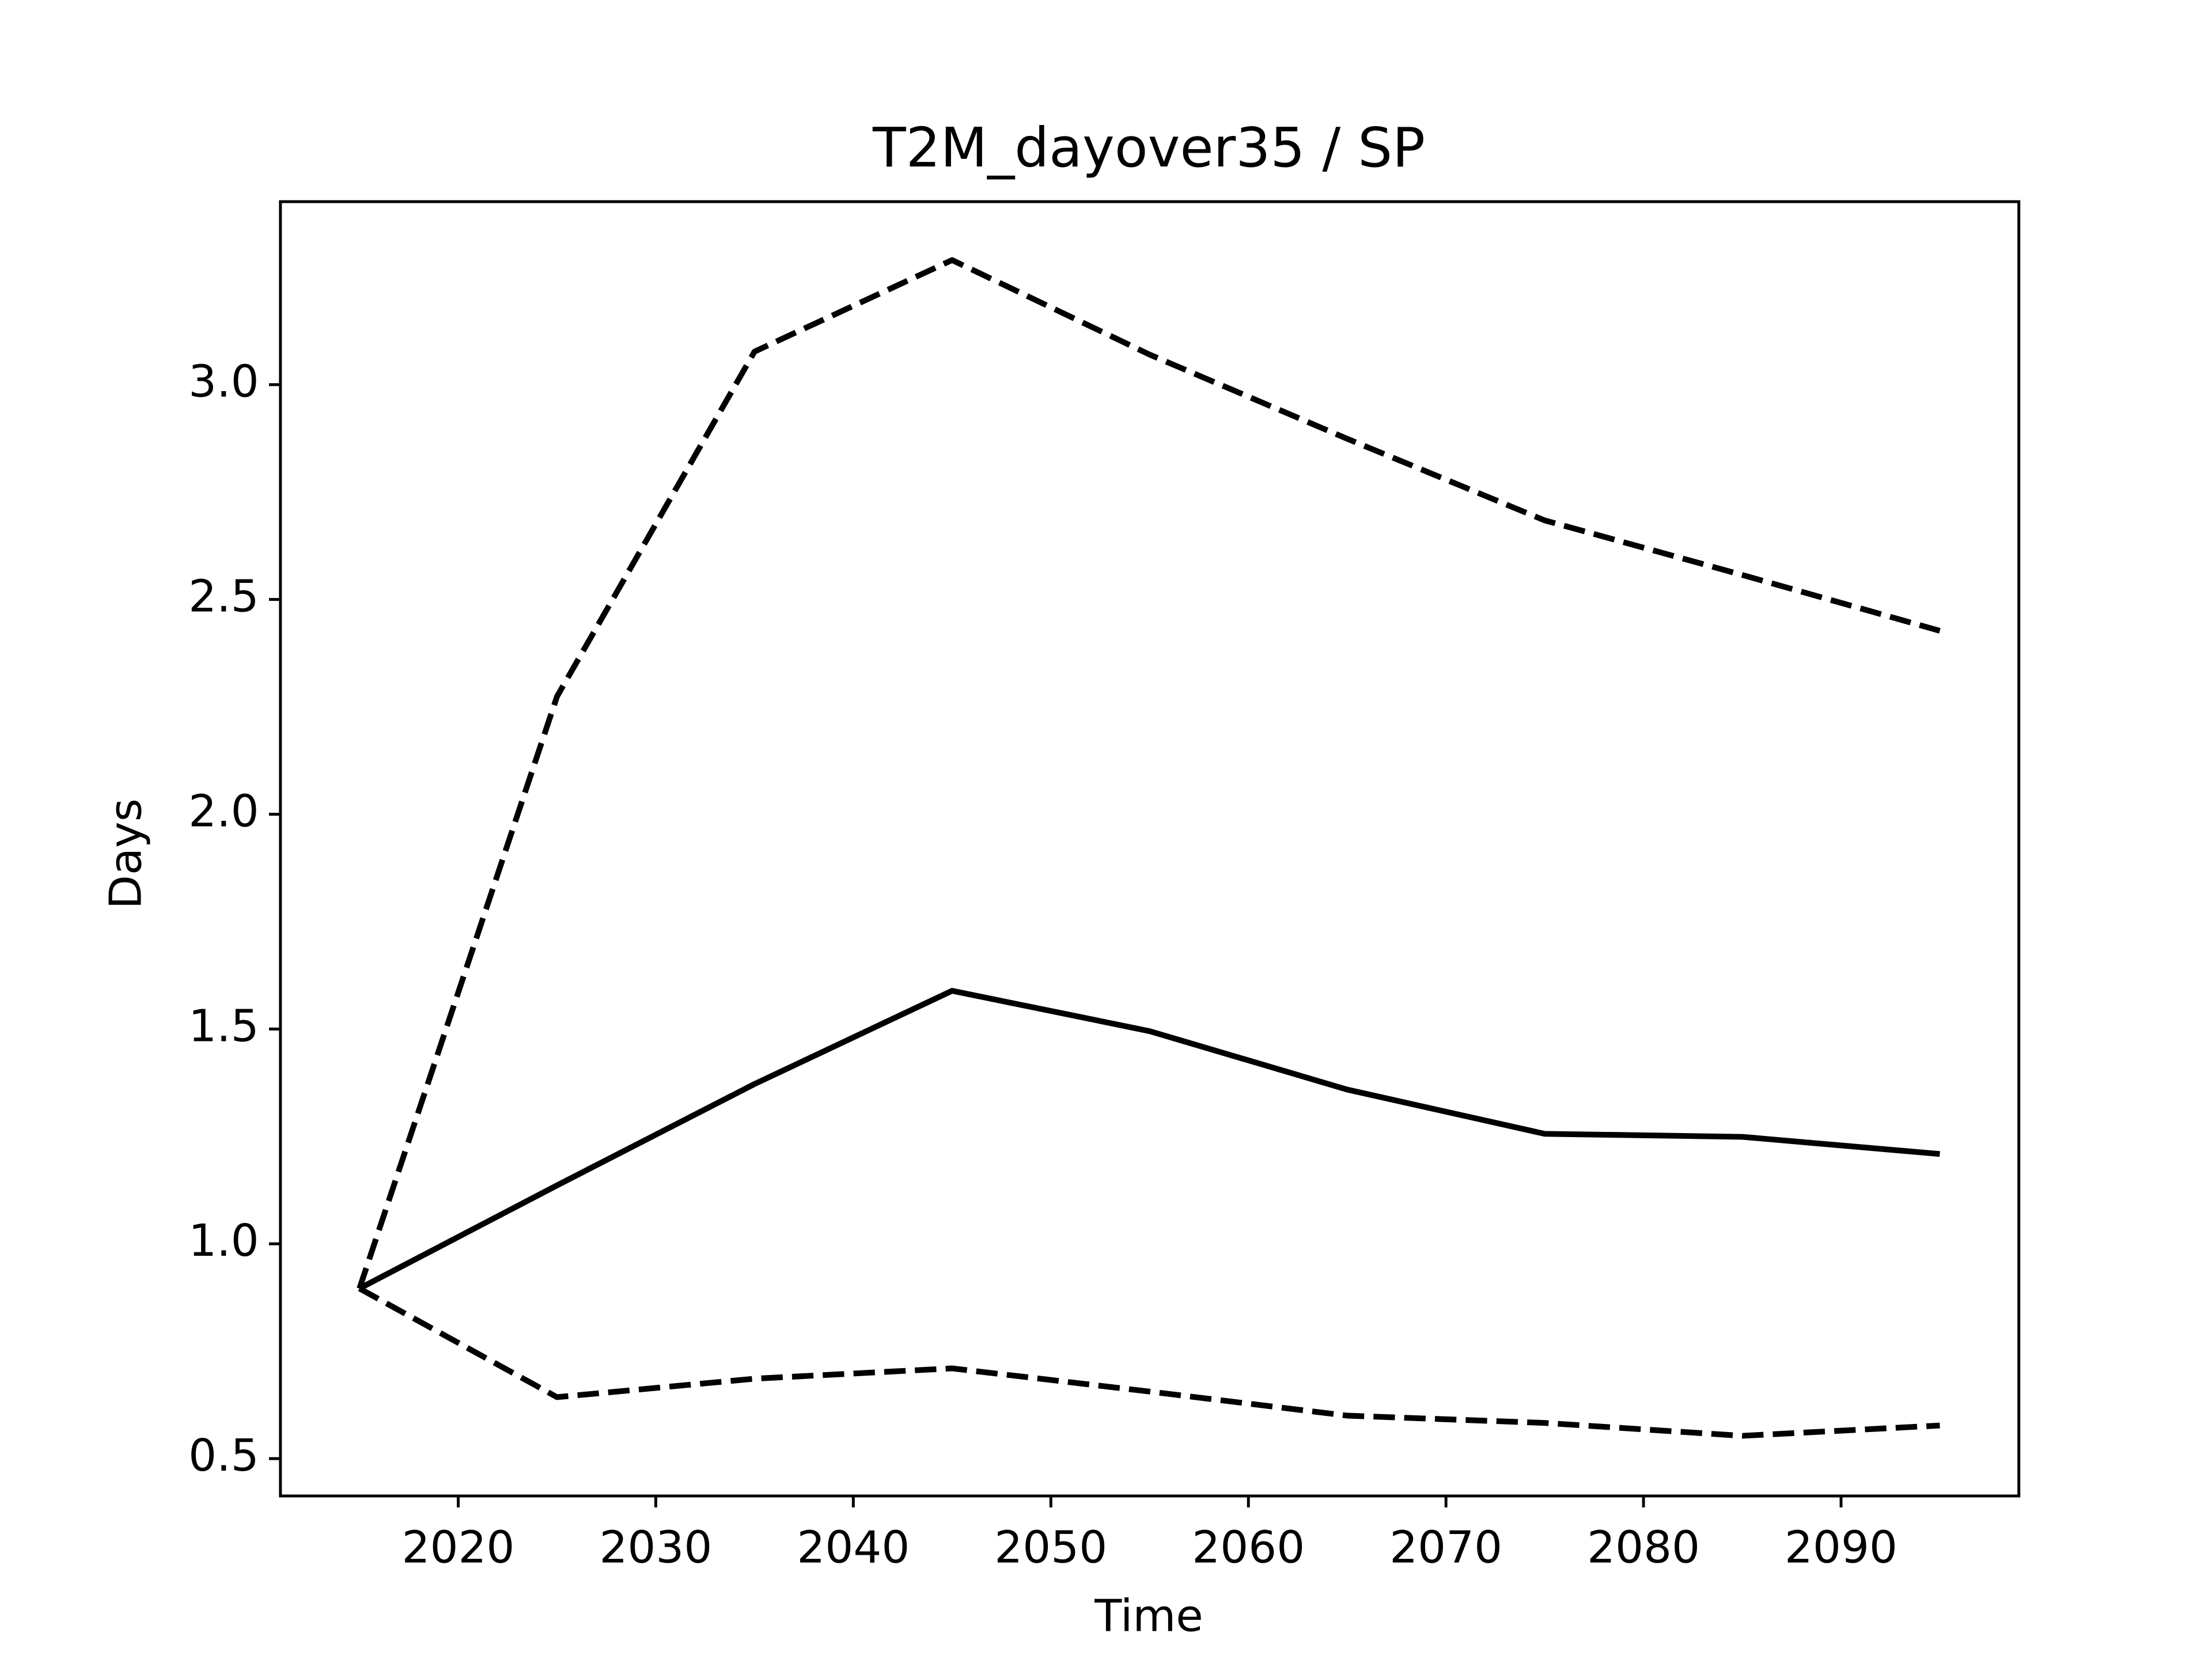  Describe the element at coordinates (223, 1241) in the screenshot. I see `y-tick-label: 1.0` at that location.